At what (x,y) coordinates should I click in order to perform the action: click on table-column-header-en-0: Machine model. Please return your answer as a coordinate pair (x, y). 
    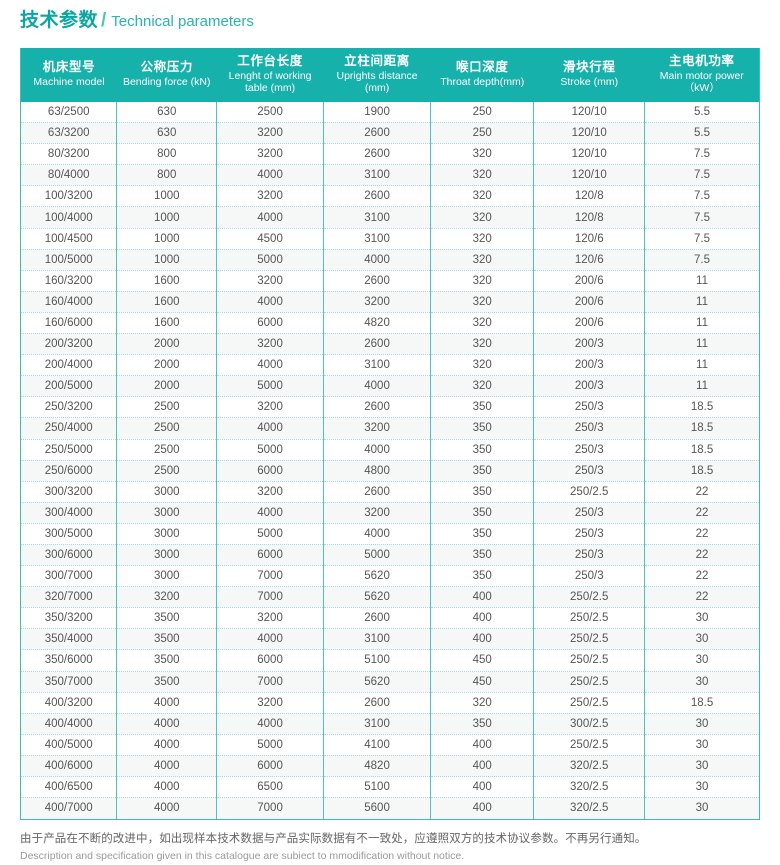
    Looking at the image, I should click on (69, 81).